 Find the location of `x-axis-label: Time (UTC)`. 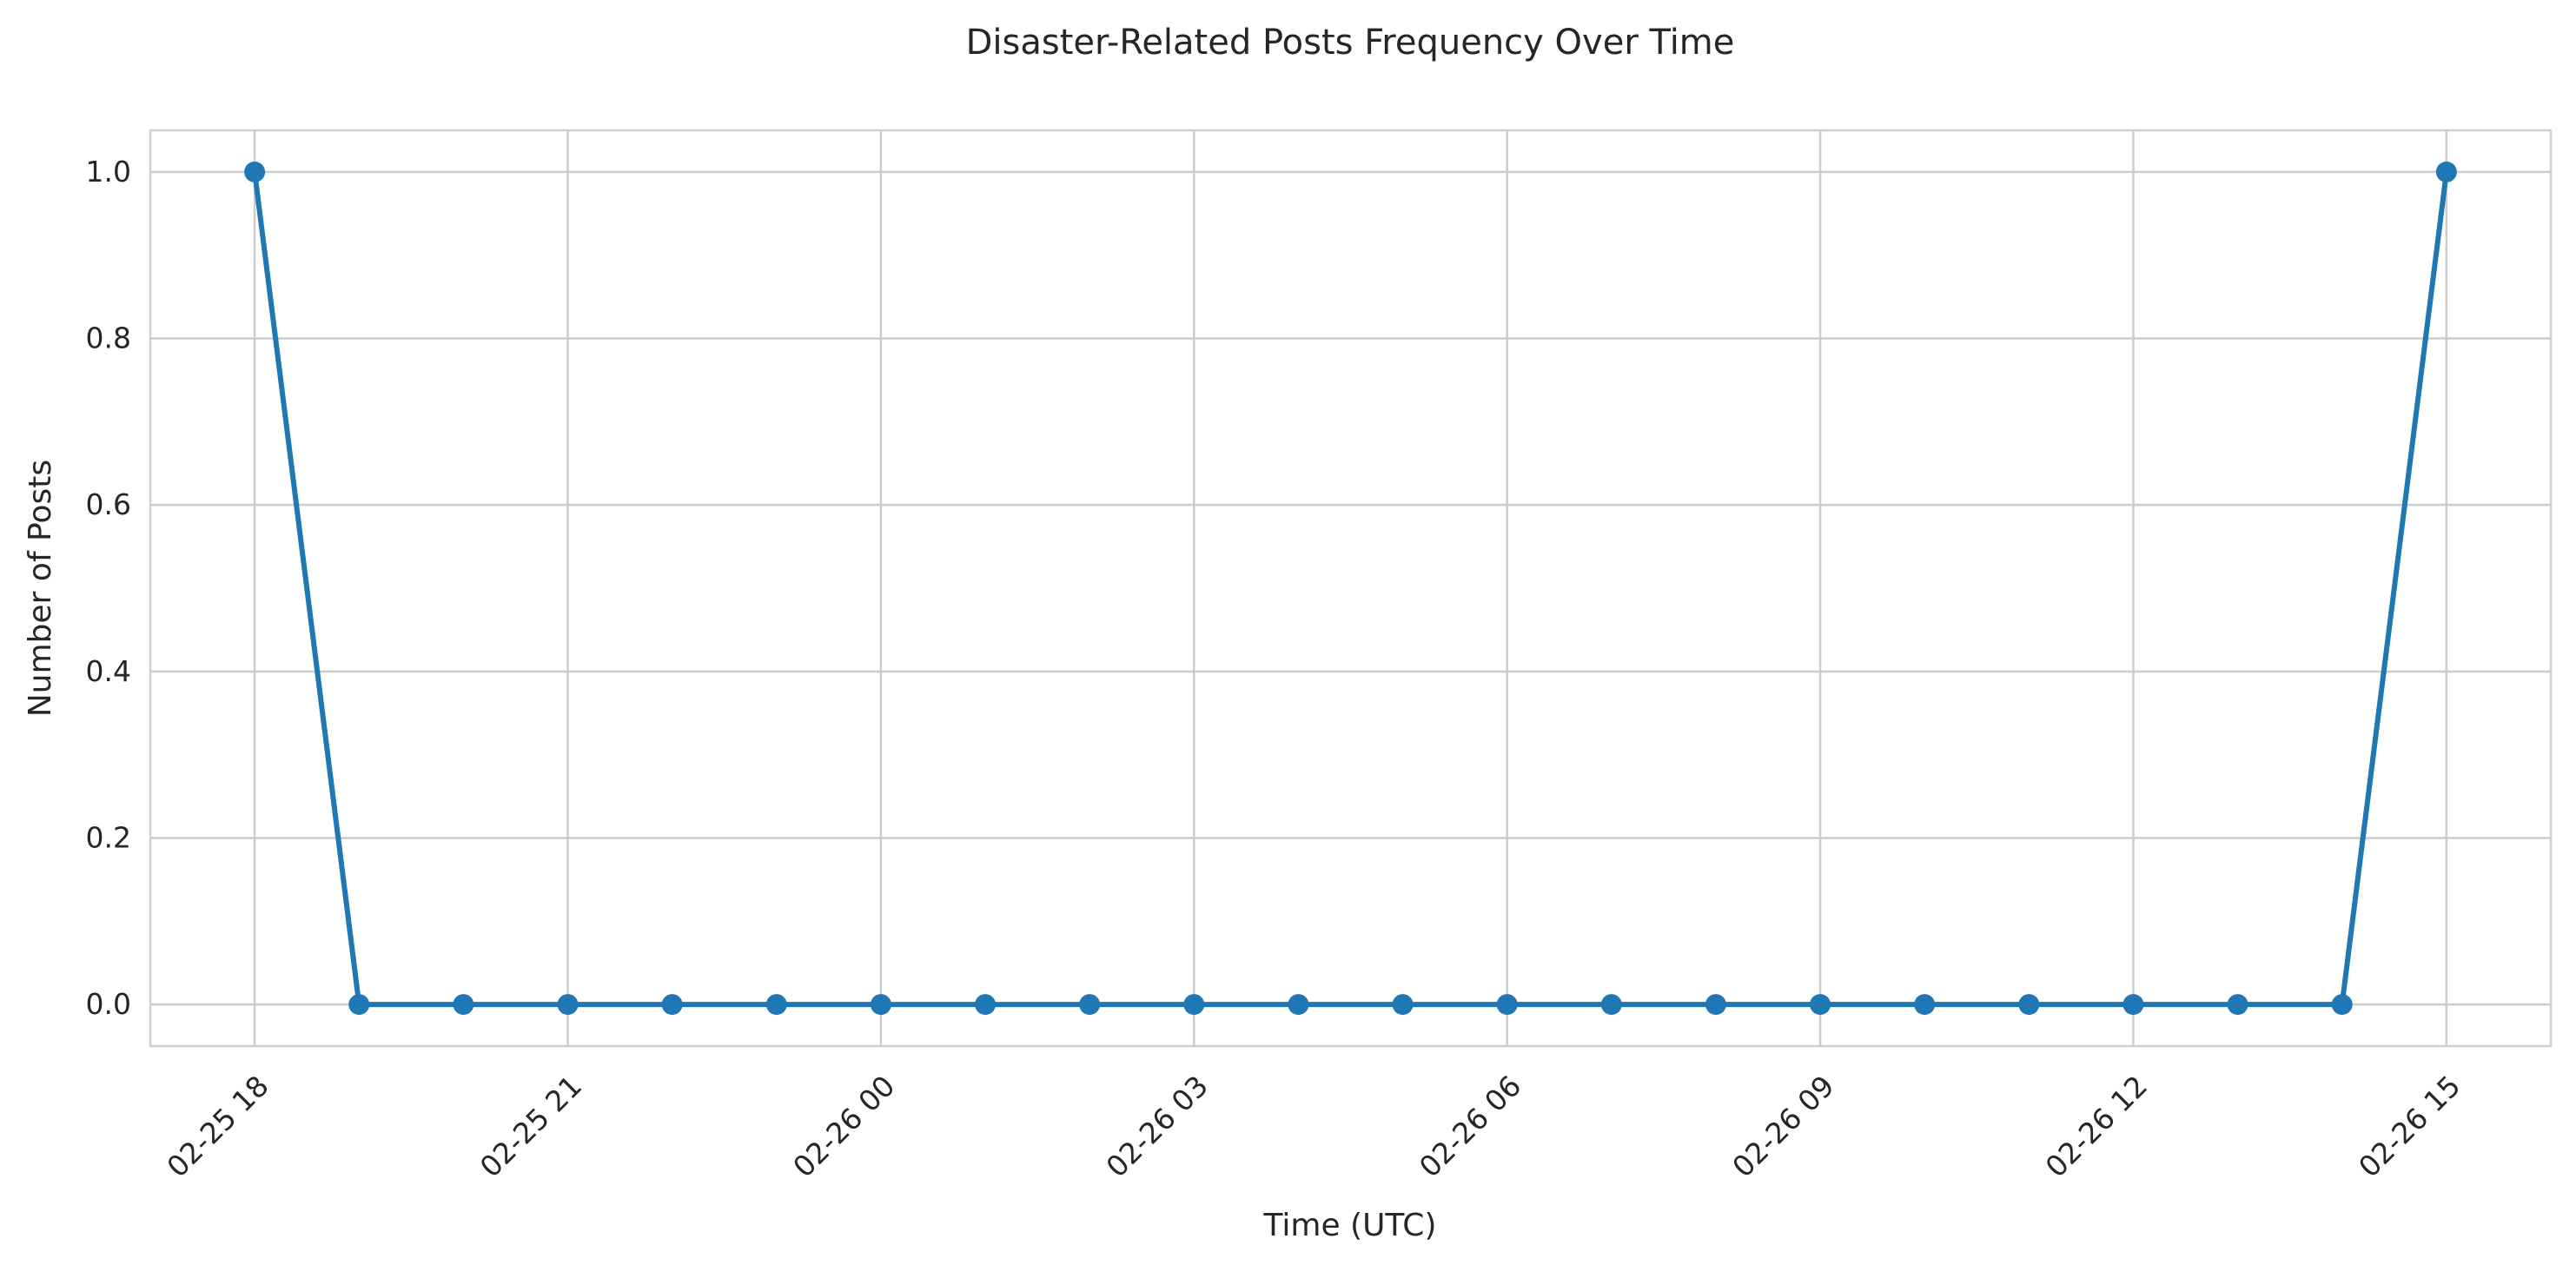

x-axis-label: Time (UTC) is located at coordinates (1349, 1225).